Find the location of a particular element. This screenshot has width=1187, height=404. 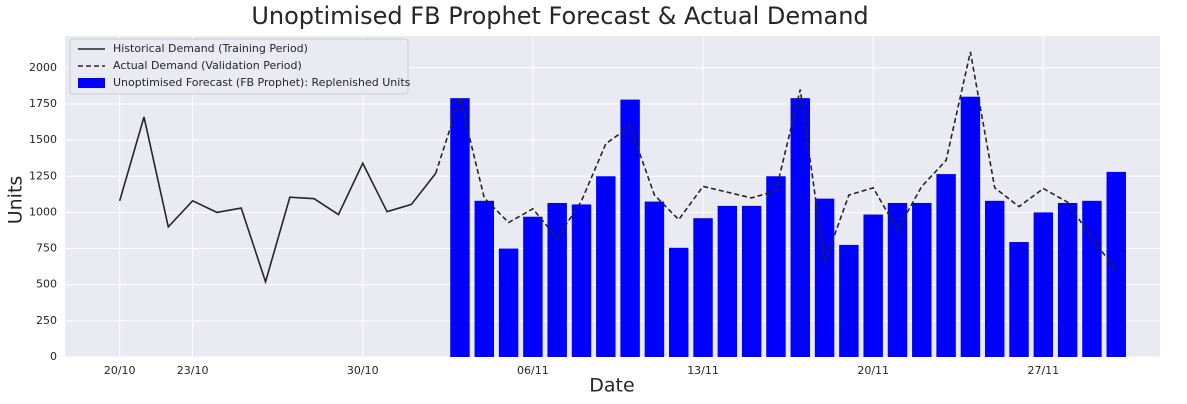

x-tick-label: 30/10 is located at coordinates (363, 370).